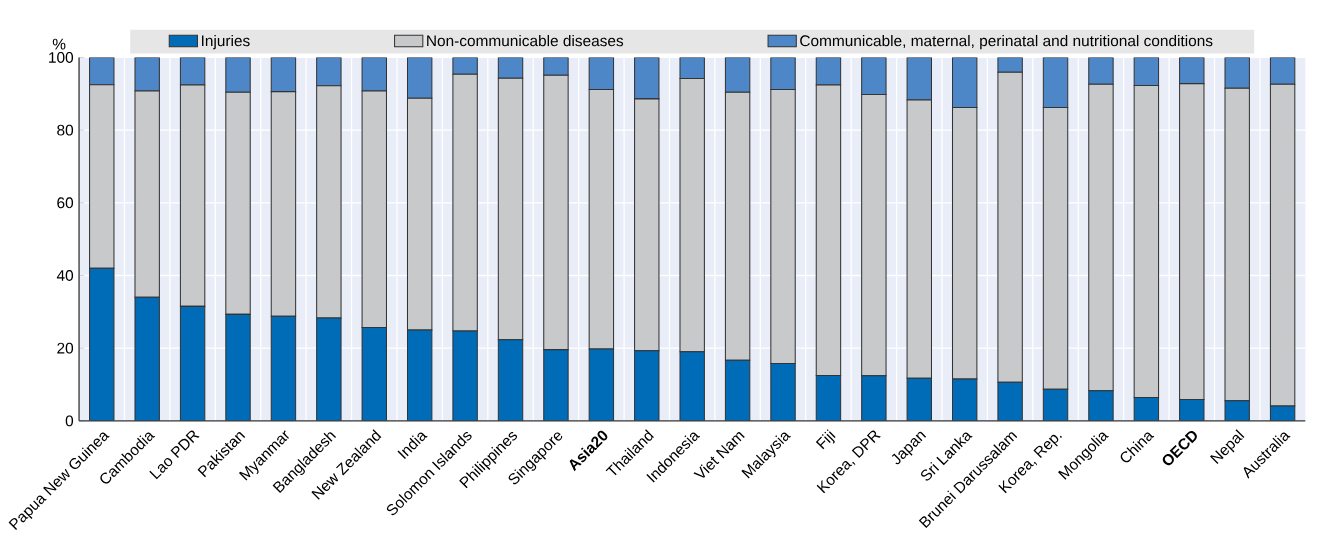 Image resolution: width=1329 pixels, height=540 pixels. What do you see at coordinates (65, 130) in the screenshot?
I see `y-tick-label: 80` at bounding box center [65, 130].